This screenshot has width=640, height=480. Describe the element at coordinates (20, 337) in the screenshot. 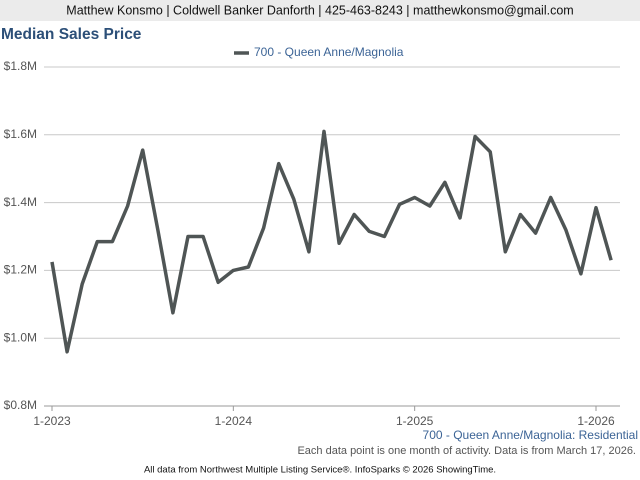

I see `y-tick-label: $1.0M` at that location.